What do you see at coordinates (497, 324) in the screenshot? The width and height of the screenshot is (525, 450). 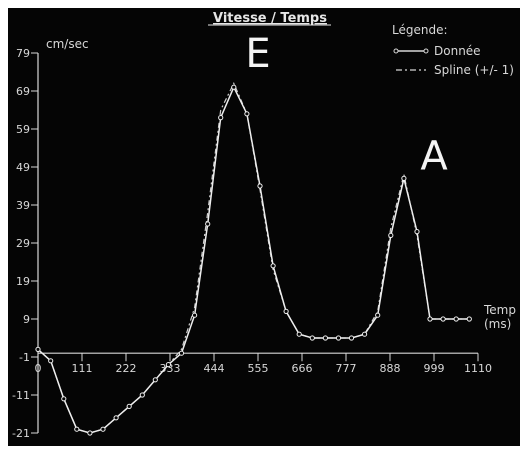 I see `x-axis-unit-label: (ms)` at bounding box center [497, 324].